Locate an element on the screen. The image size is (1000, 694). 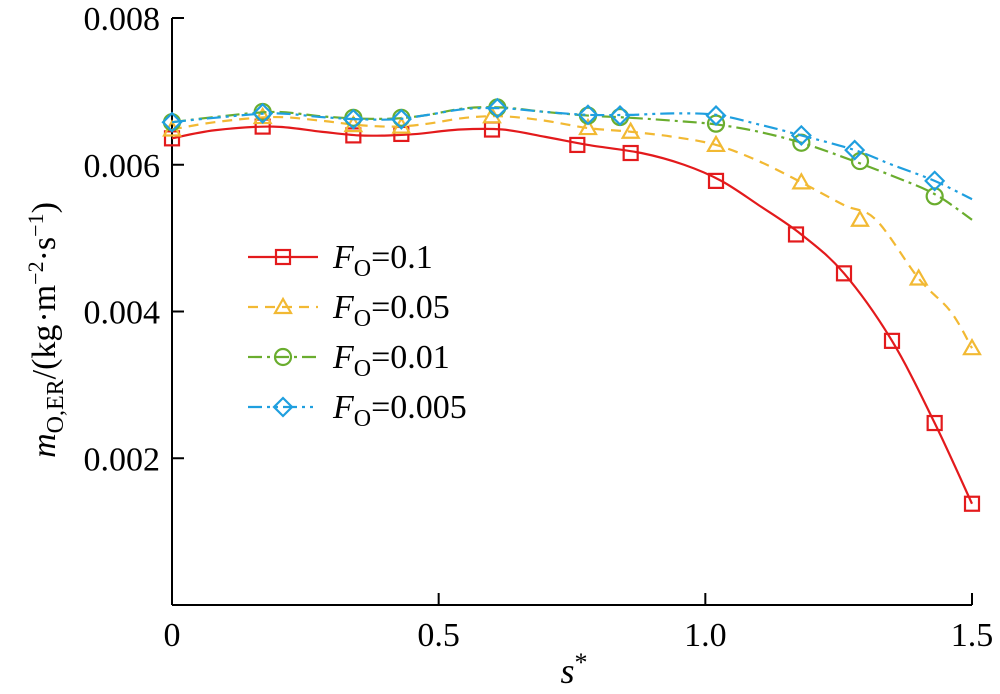
y-tick-label: 0.008 is located at coordinates (122, 19).